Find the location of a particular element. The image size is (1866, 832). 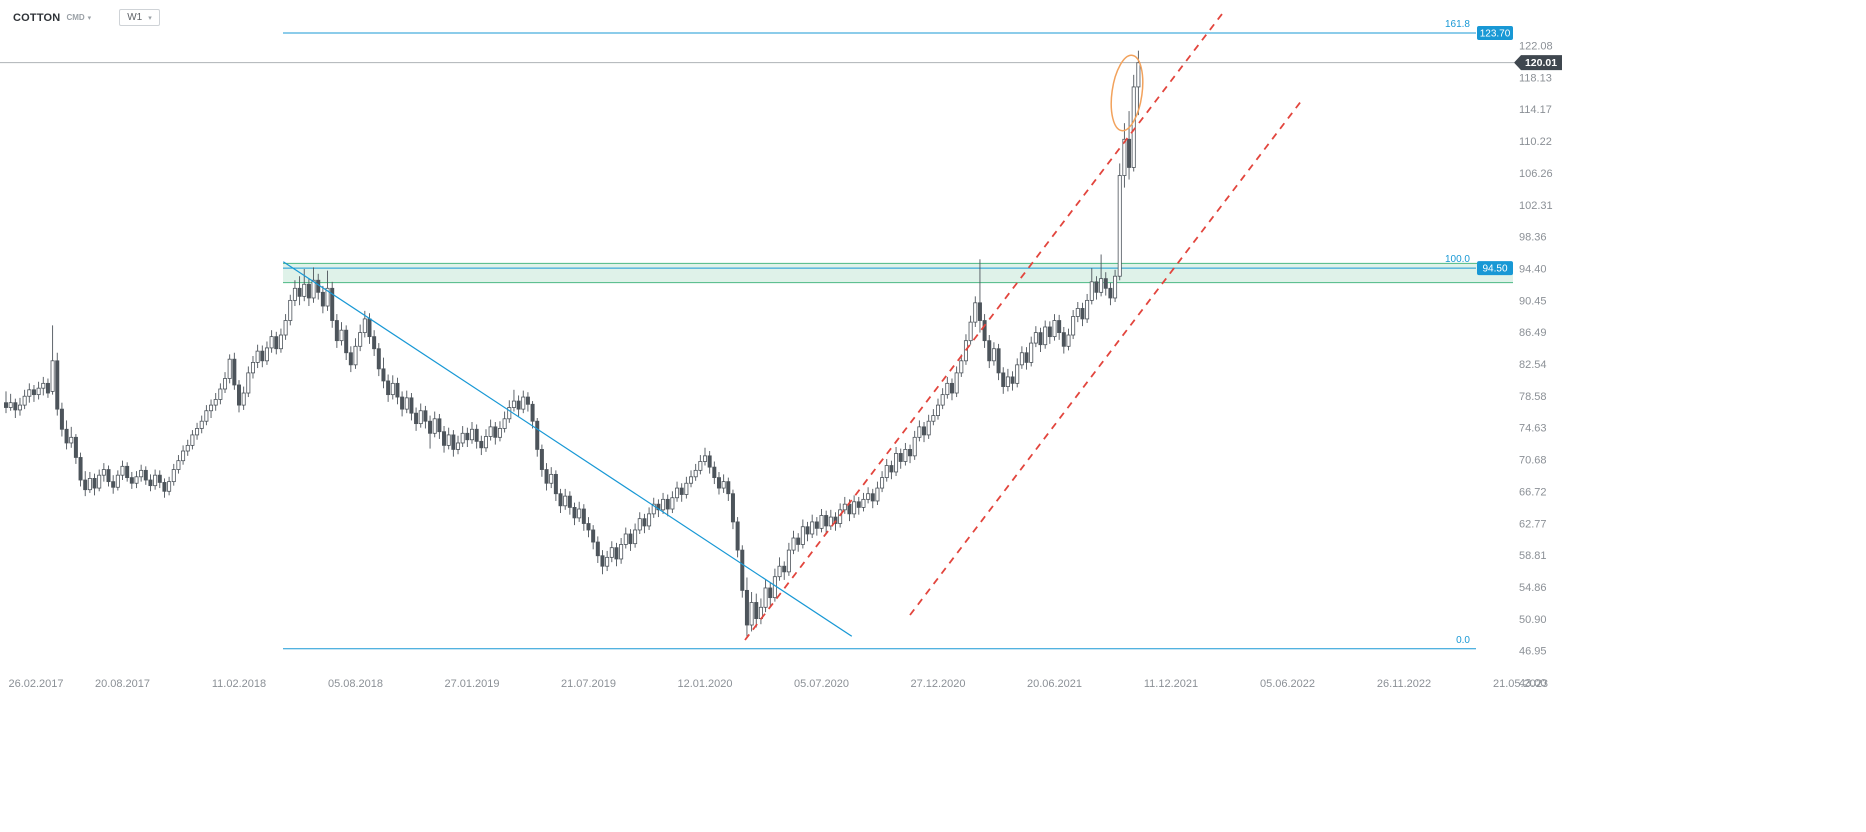

instrument-symbol: COTTON is located at coordinates (37, 17).